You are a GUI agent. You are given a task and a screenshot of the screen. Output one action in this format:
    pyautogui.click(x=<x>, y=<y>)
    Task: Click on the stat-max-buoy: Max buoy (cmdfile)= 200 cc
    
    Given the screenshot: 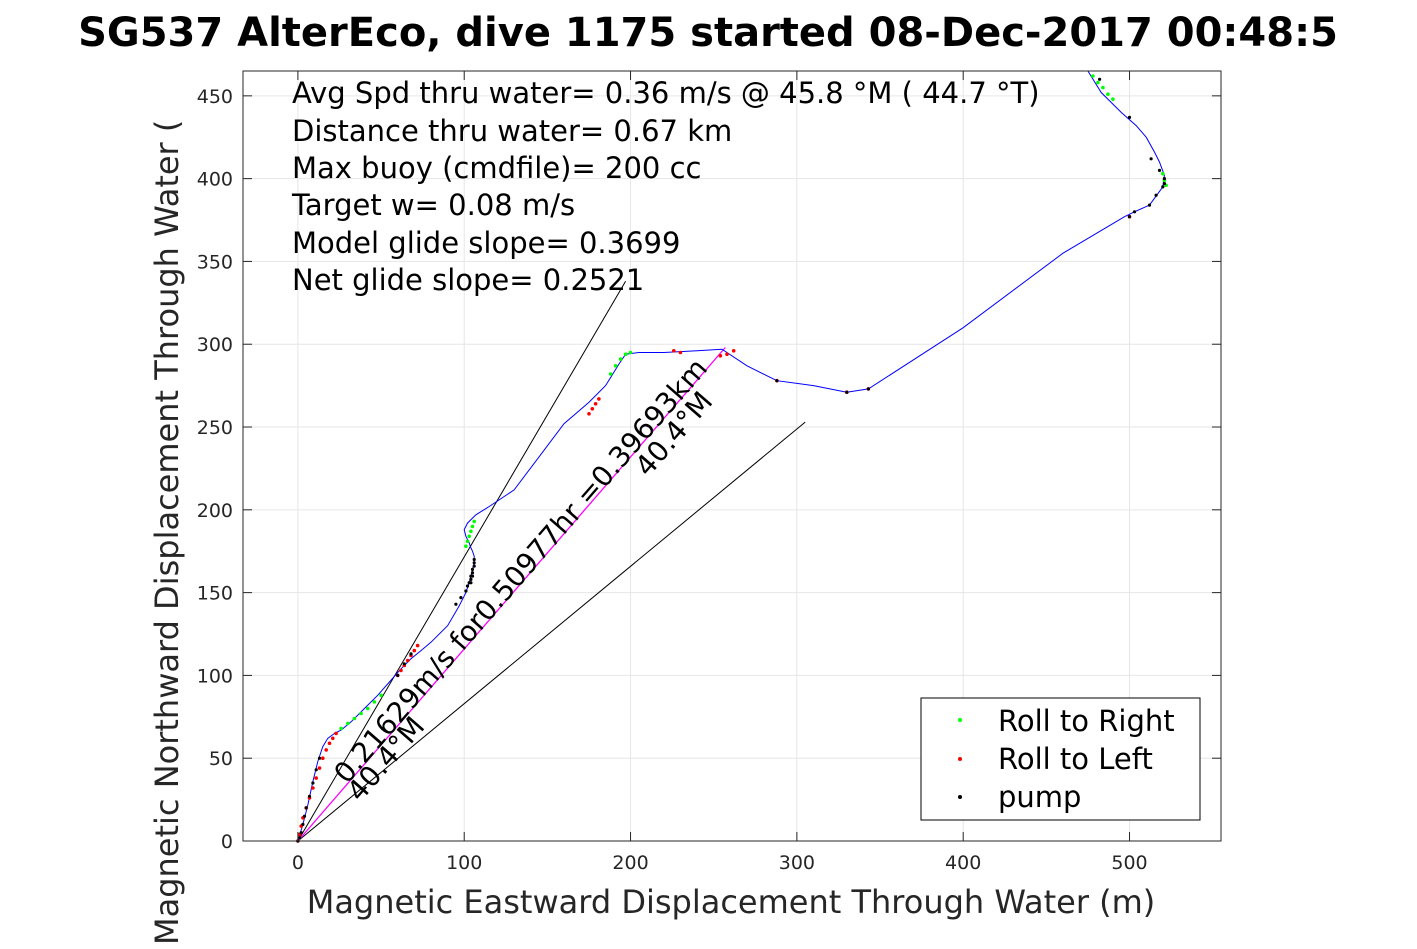 What is the action you would take?
    pyautogui.click(x=496, y=168)
    